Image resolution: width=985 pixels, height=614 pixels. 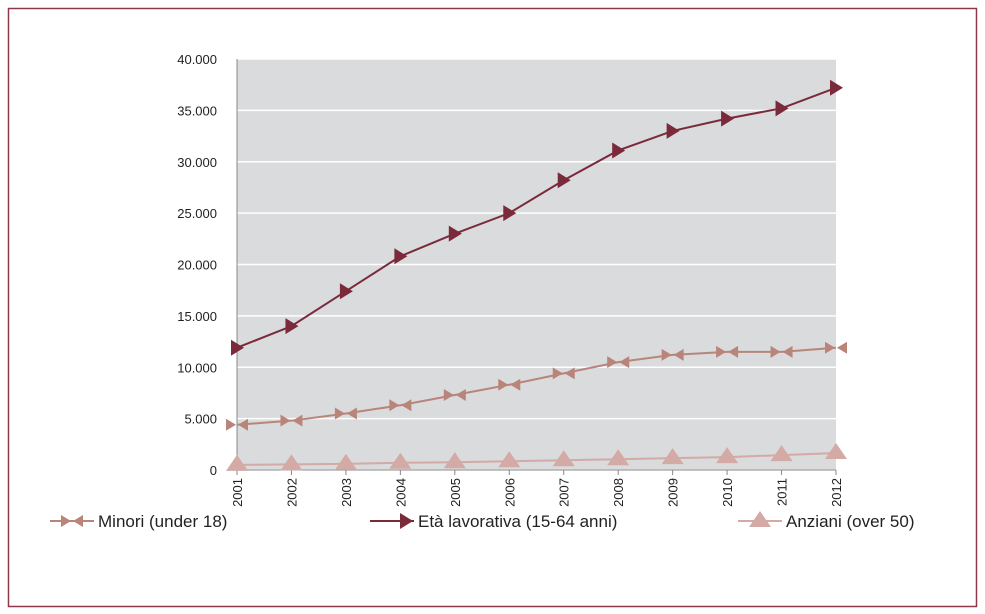 I want to click on legend-label: Minori (under 18), so click(x=162, y=521).